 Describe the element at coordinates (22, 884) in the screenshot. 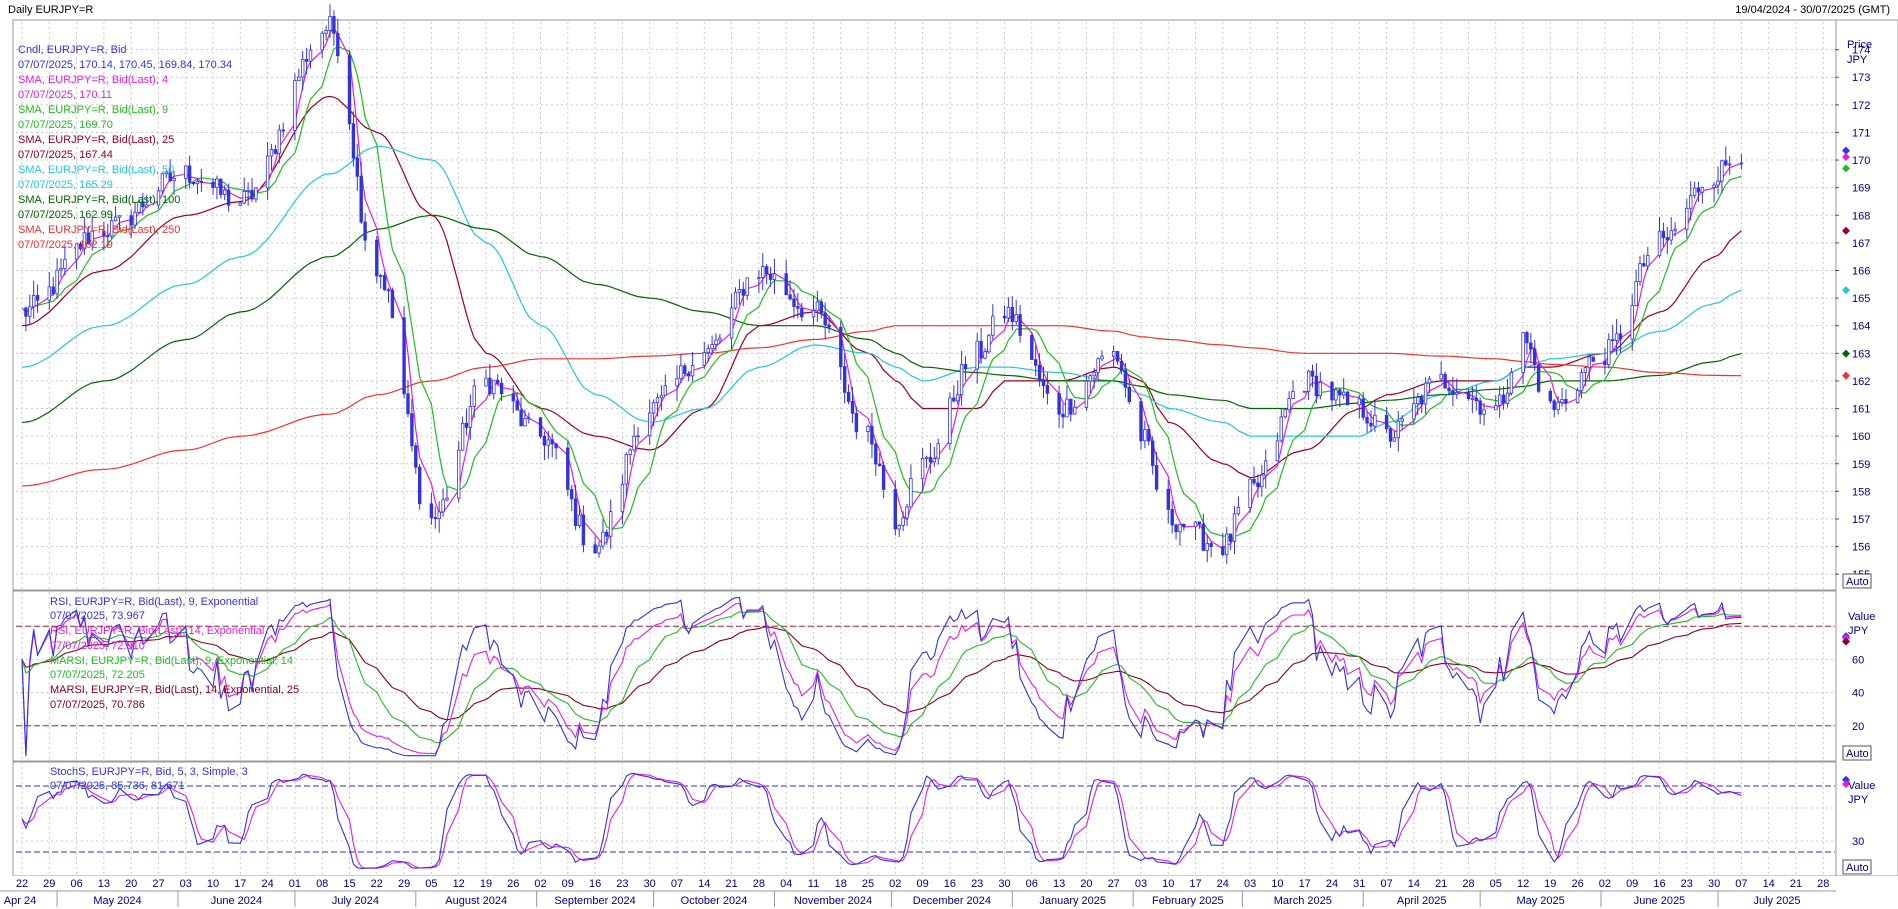

I see `x-day-label: 22` at that location.